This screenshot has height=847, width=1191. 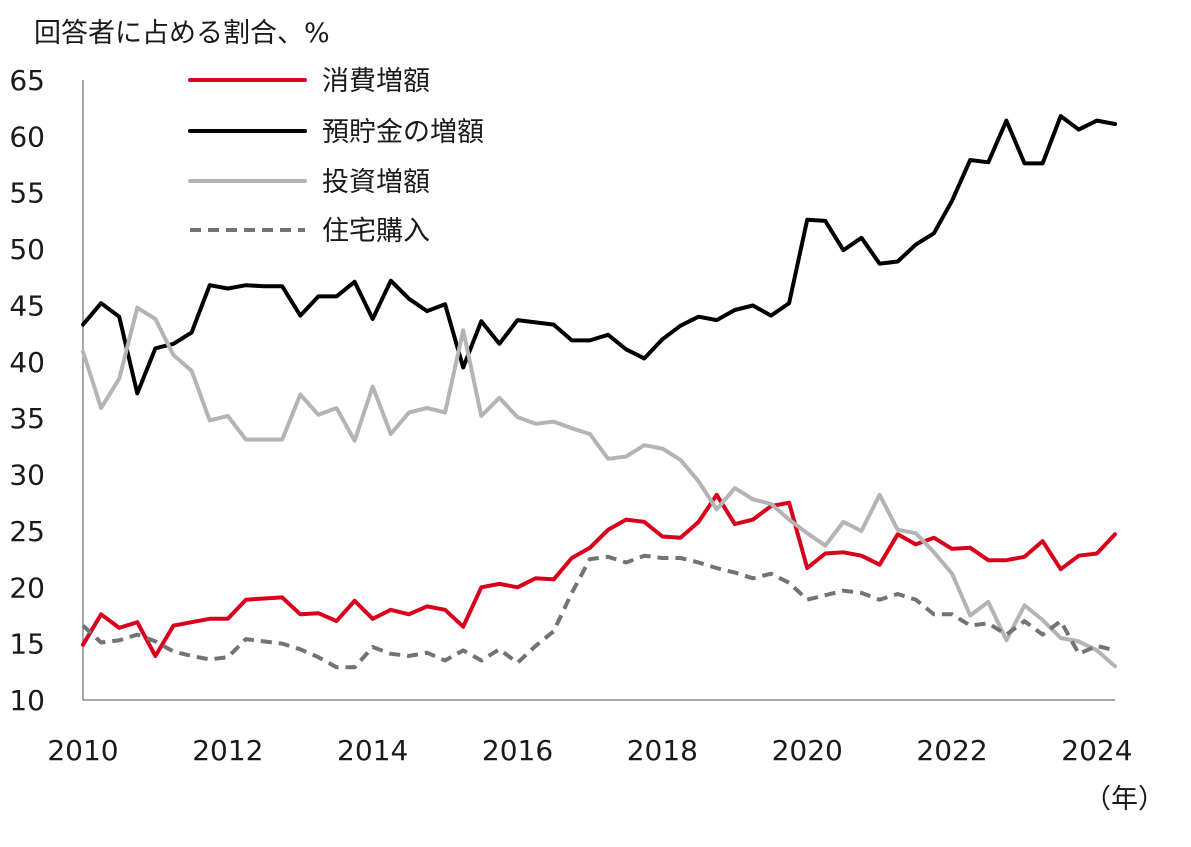 What do you see at coordinates (27, 362) in the screenshot?
I see `y-tick-label: 40` at bounding box center [27, 362].